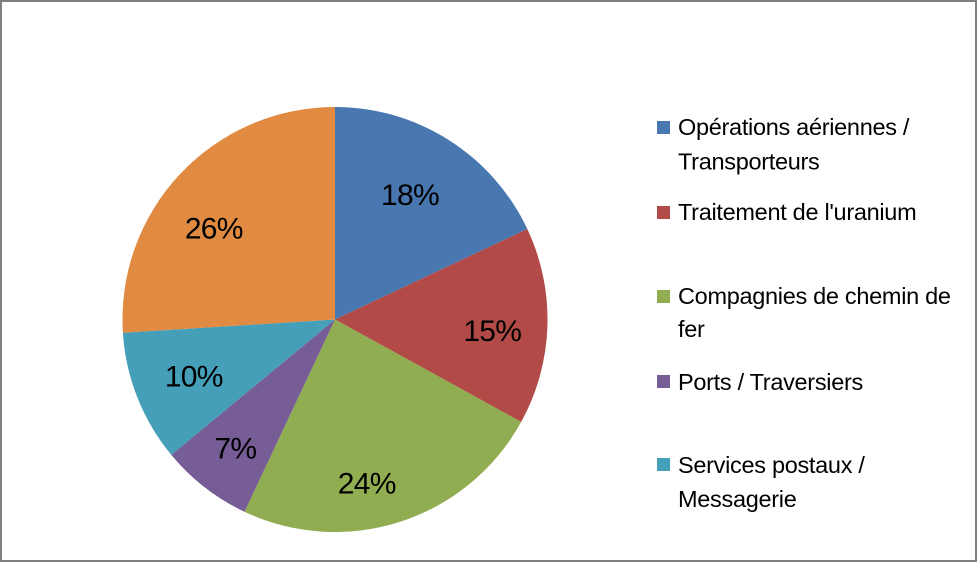  Describe the element at coordinates (235, 449) in the screenshot. I see `svg-text: 7%` at that location.